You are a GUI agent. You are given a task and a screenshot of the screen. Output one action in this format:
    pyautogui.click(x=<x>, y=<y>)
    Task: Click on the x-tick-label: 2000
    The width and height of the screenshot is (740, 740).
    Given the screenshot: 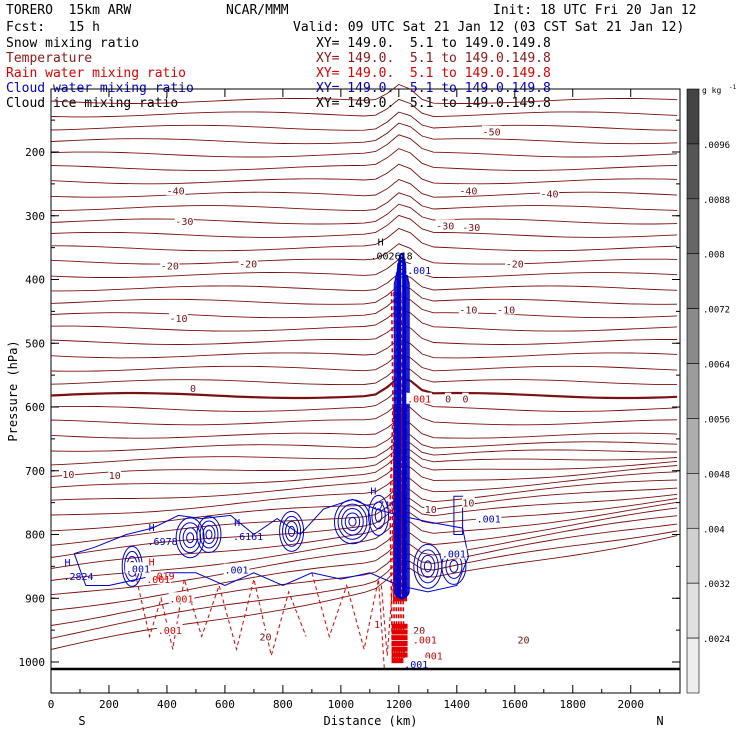 What is the action you would take?
    pyautogui.click(x=630, y=704)
    